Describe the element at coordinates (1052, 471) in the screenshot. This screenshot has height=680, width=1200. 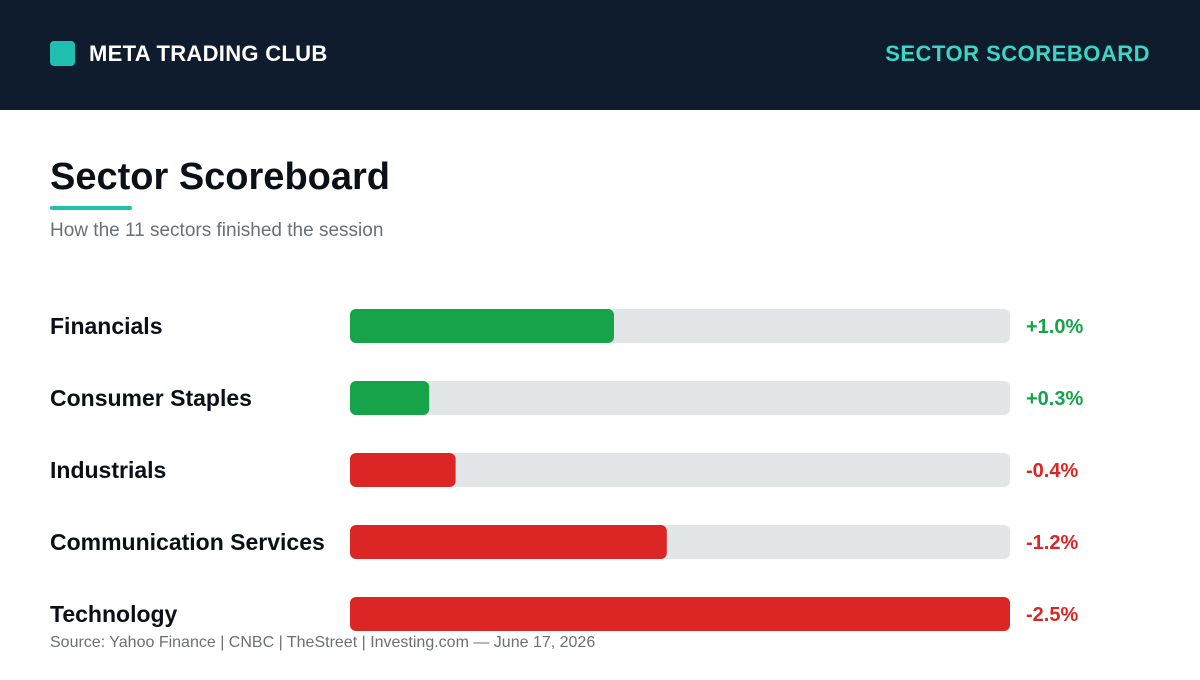
I see `value-label: -0.4%` at that location.